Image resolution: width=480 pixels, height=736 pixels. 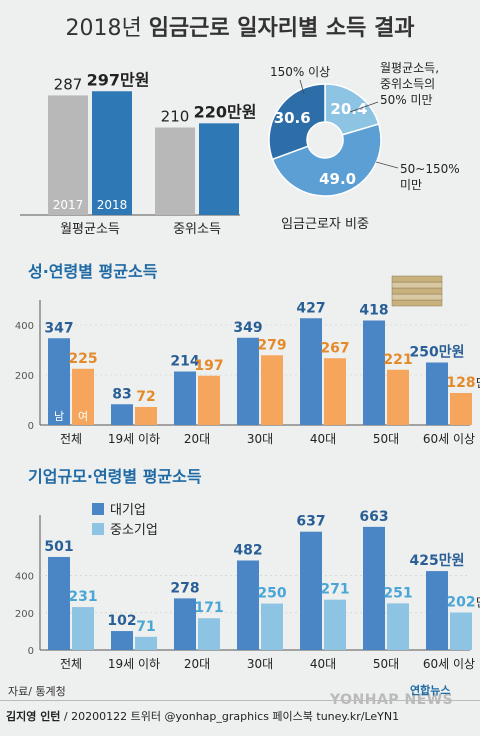 What do you see at coordinates (397, 360) in the screenshot?
I see `value-label: 221` at bounding box center [397, 360].